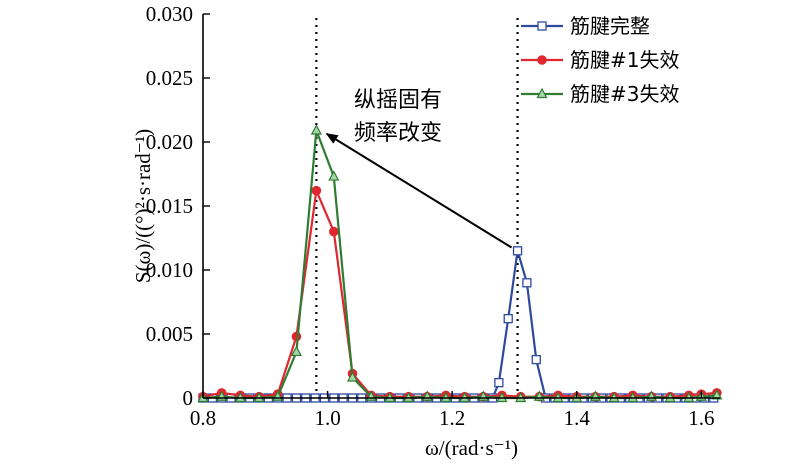 The height and width of the screenshot is (466, 800). What do you see at coordinates (188, 398) in the screenshot?
I see `y-tick-label: 0` at bounding box center [188, 398].